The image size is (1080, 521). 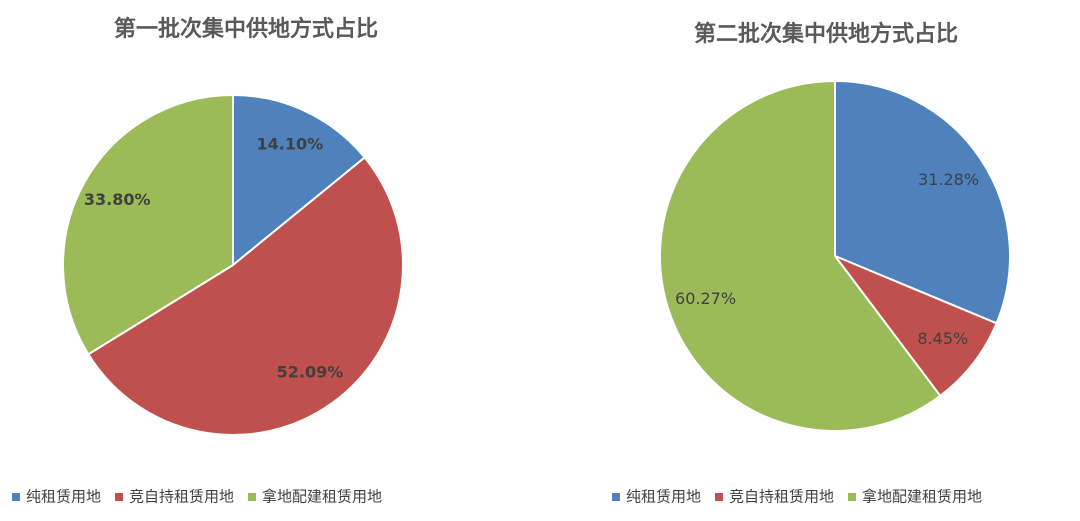 I want to click on slice-label: 8.45%, so click(x=942, y=338).